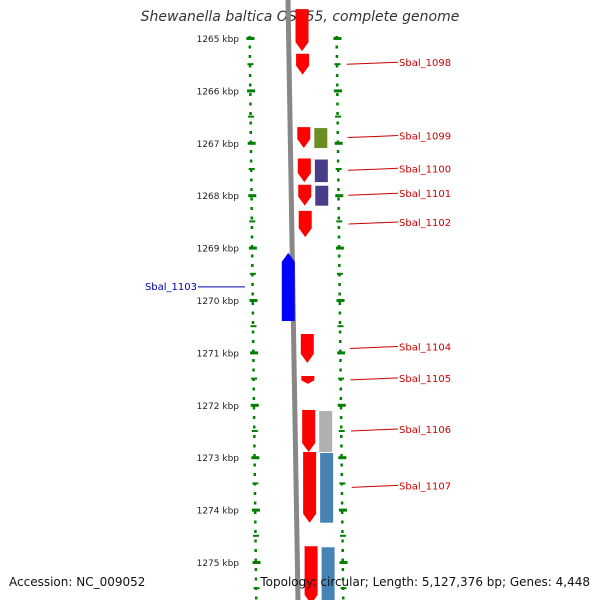 The image size is (600, 600). Describe the element at coordinates (171, 287) in the screenshot. I see `gene-label: Sbal_1103` at that location.